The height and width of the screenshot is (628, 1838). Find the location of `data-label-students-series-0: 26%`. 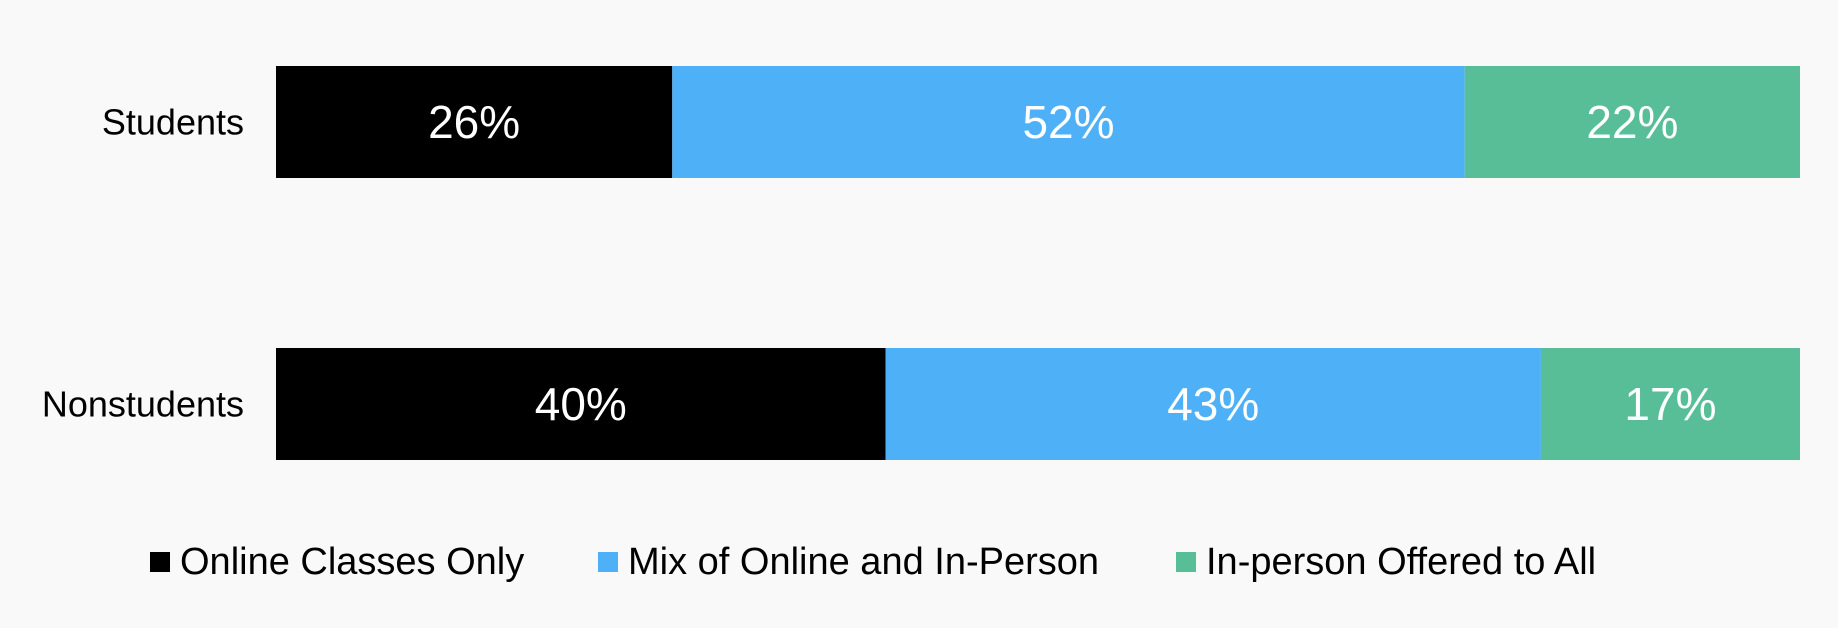

data-label-students-series-0: 26% is located at coordinates (474, 122).